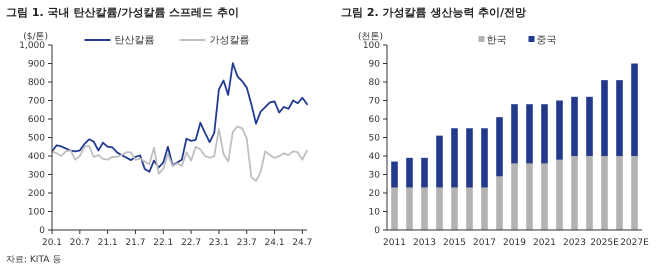 This screenshot has height=268, width=670. I want to click on y-tick-label: 50, so click(374, 139).